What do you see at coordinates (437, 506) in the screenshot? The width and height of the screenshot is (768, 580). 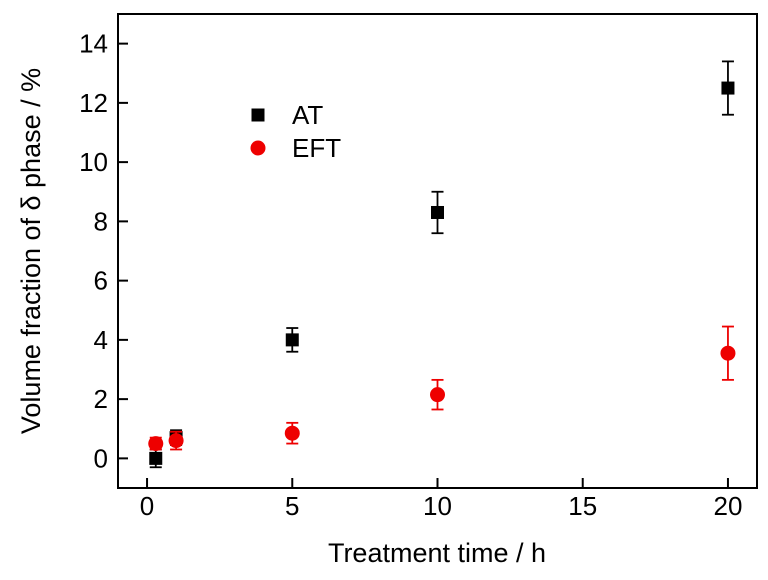 I see `x-tick-label: 10` at bounding box center [437, 506].